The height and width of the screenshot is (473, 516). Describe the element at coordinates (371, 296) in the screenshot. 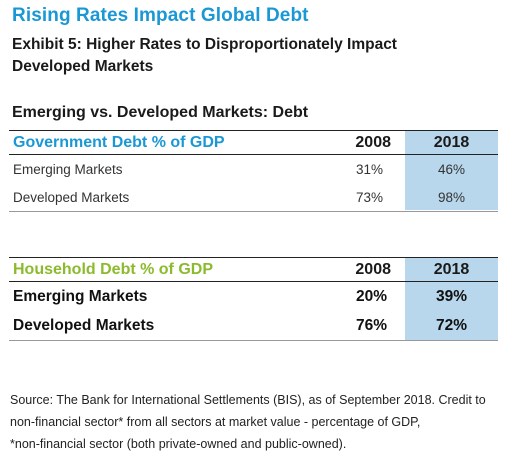

I see `value-2008: 20%` at that location.